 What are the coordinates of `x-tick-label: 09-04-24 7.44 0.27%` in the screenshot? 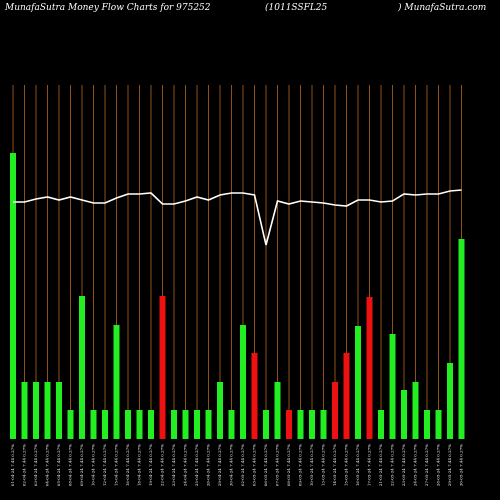 It's located at (81, 465).